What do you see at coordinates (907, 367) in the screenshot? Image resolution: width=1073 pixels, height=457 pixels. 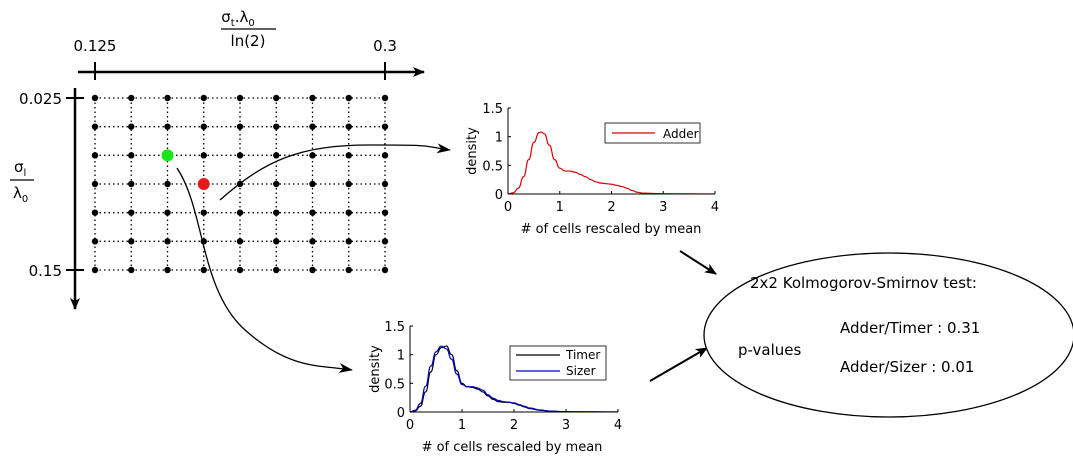 I see `ks-adder-sizer-value: Adder/Sizer : 0.01` at bounding box center [907, 367].